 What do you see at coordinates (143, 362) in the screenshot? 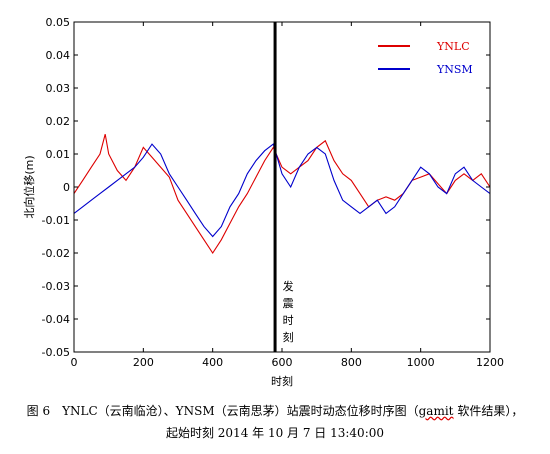
I see `x-tick-label: 200` at bounding box center [143, 362].